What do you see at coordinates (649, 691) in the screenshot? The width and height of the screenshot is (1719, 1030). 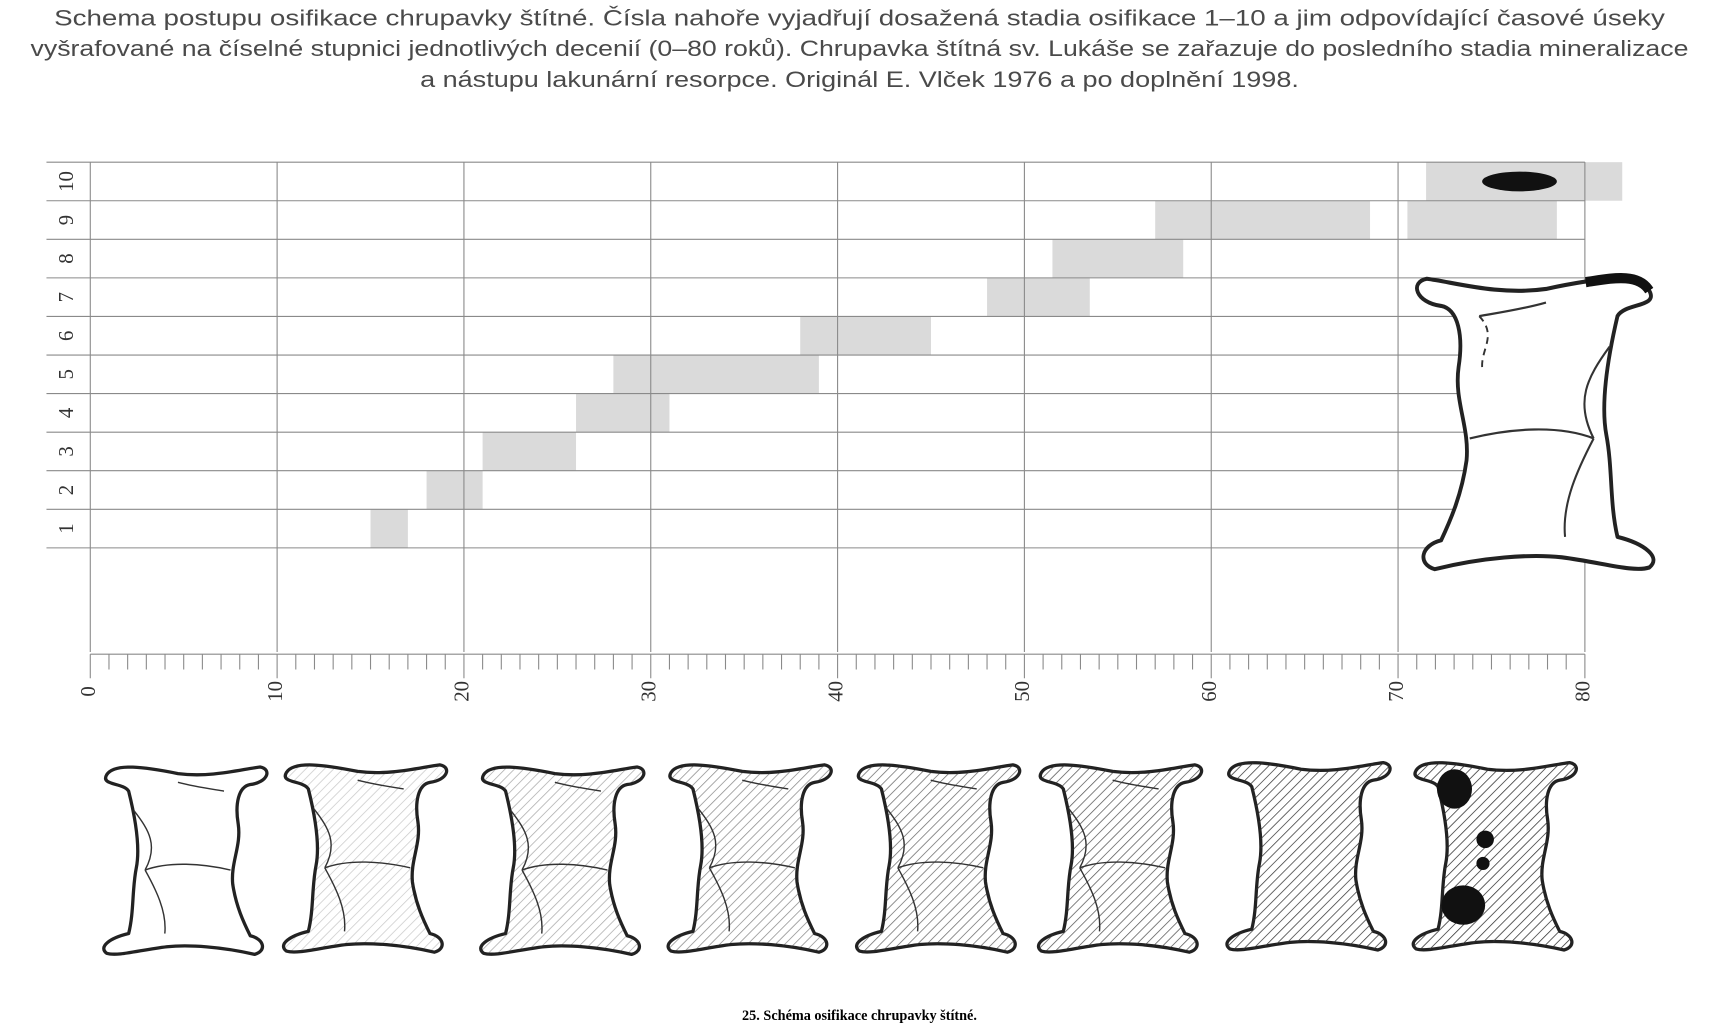 I see `x-tick-label: 30` at bounding box center [649, 691].